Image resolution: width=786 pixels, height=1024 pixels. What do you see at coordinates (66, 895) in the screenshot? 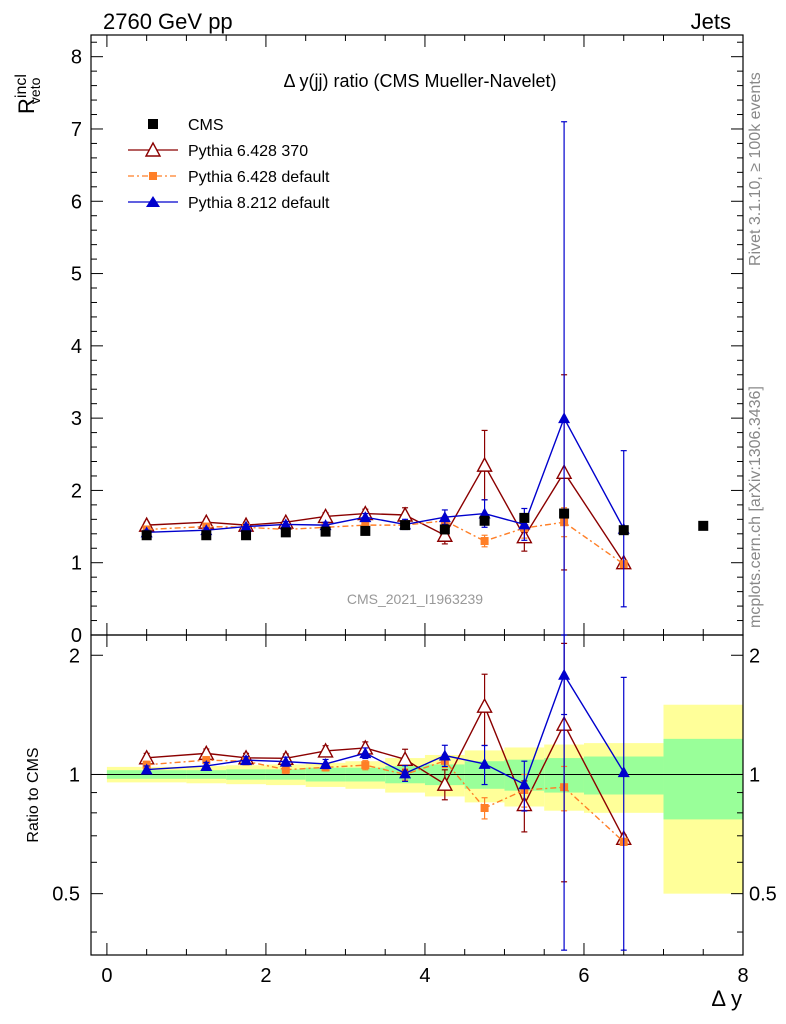
I see `y-tick-label-ratio: 0.5` at bounding box center [66, 895].